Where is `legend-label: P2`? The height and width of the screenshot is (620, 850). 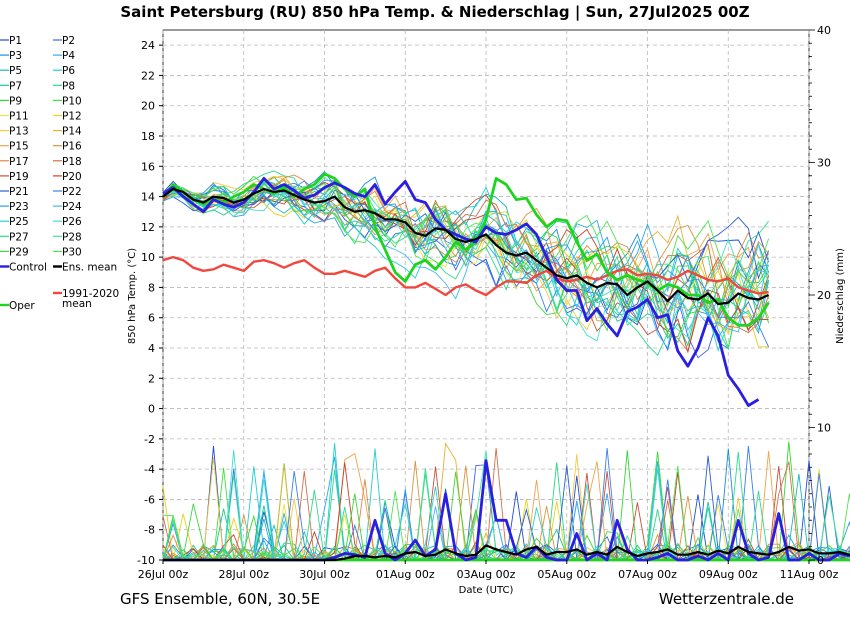
legend-label: P2 is located at coordinates (68, 41).